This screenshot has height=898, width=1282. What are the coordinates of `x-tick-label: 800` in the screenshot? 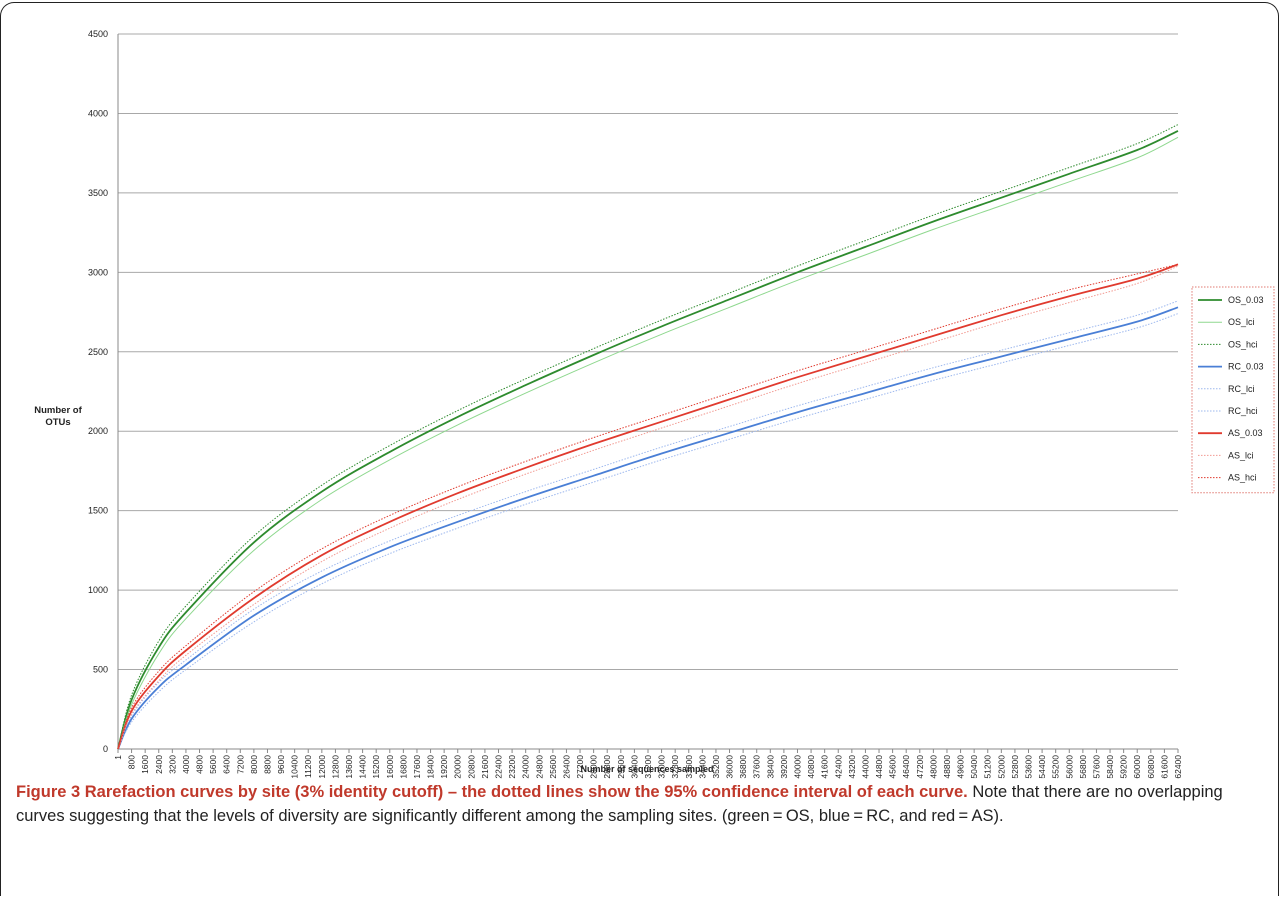 It's located at (132, 762).